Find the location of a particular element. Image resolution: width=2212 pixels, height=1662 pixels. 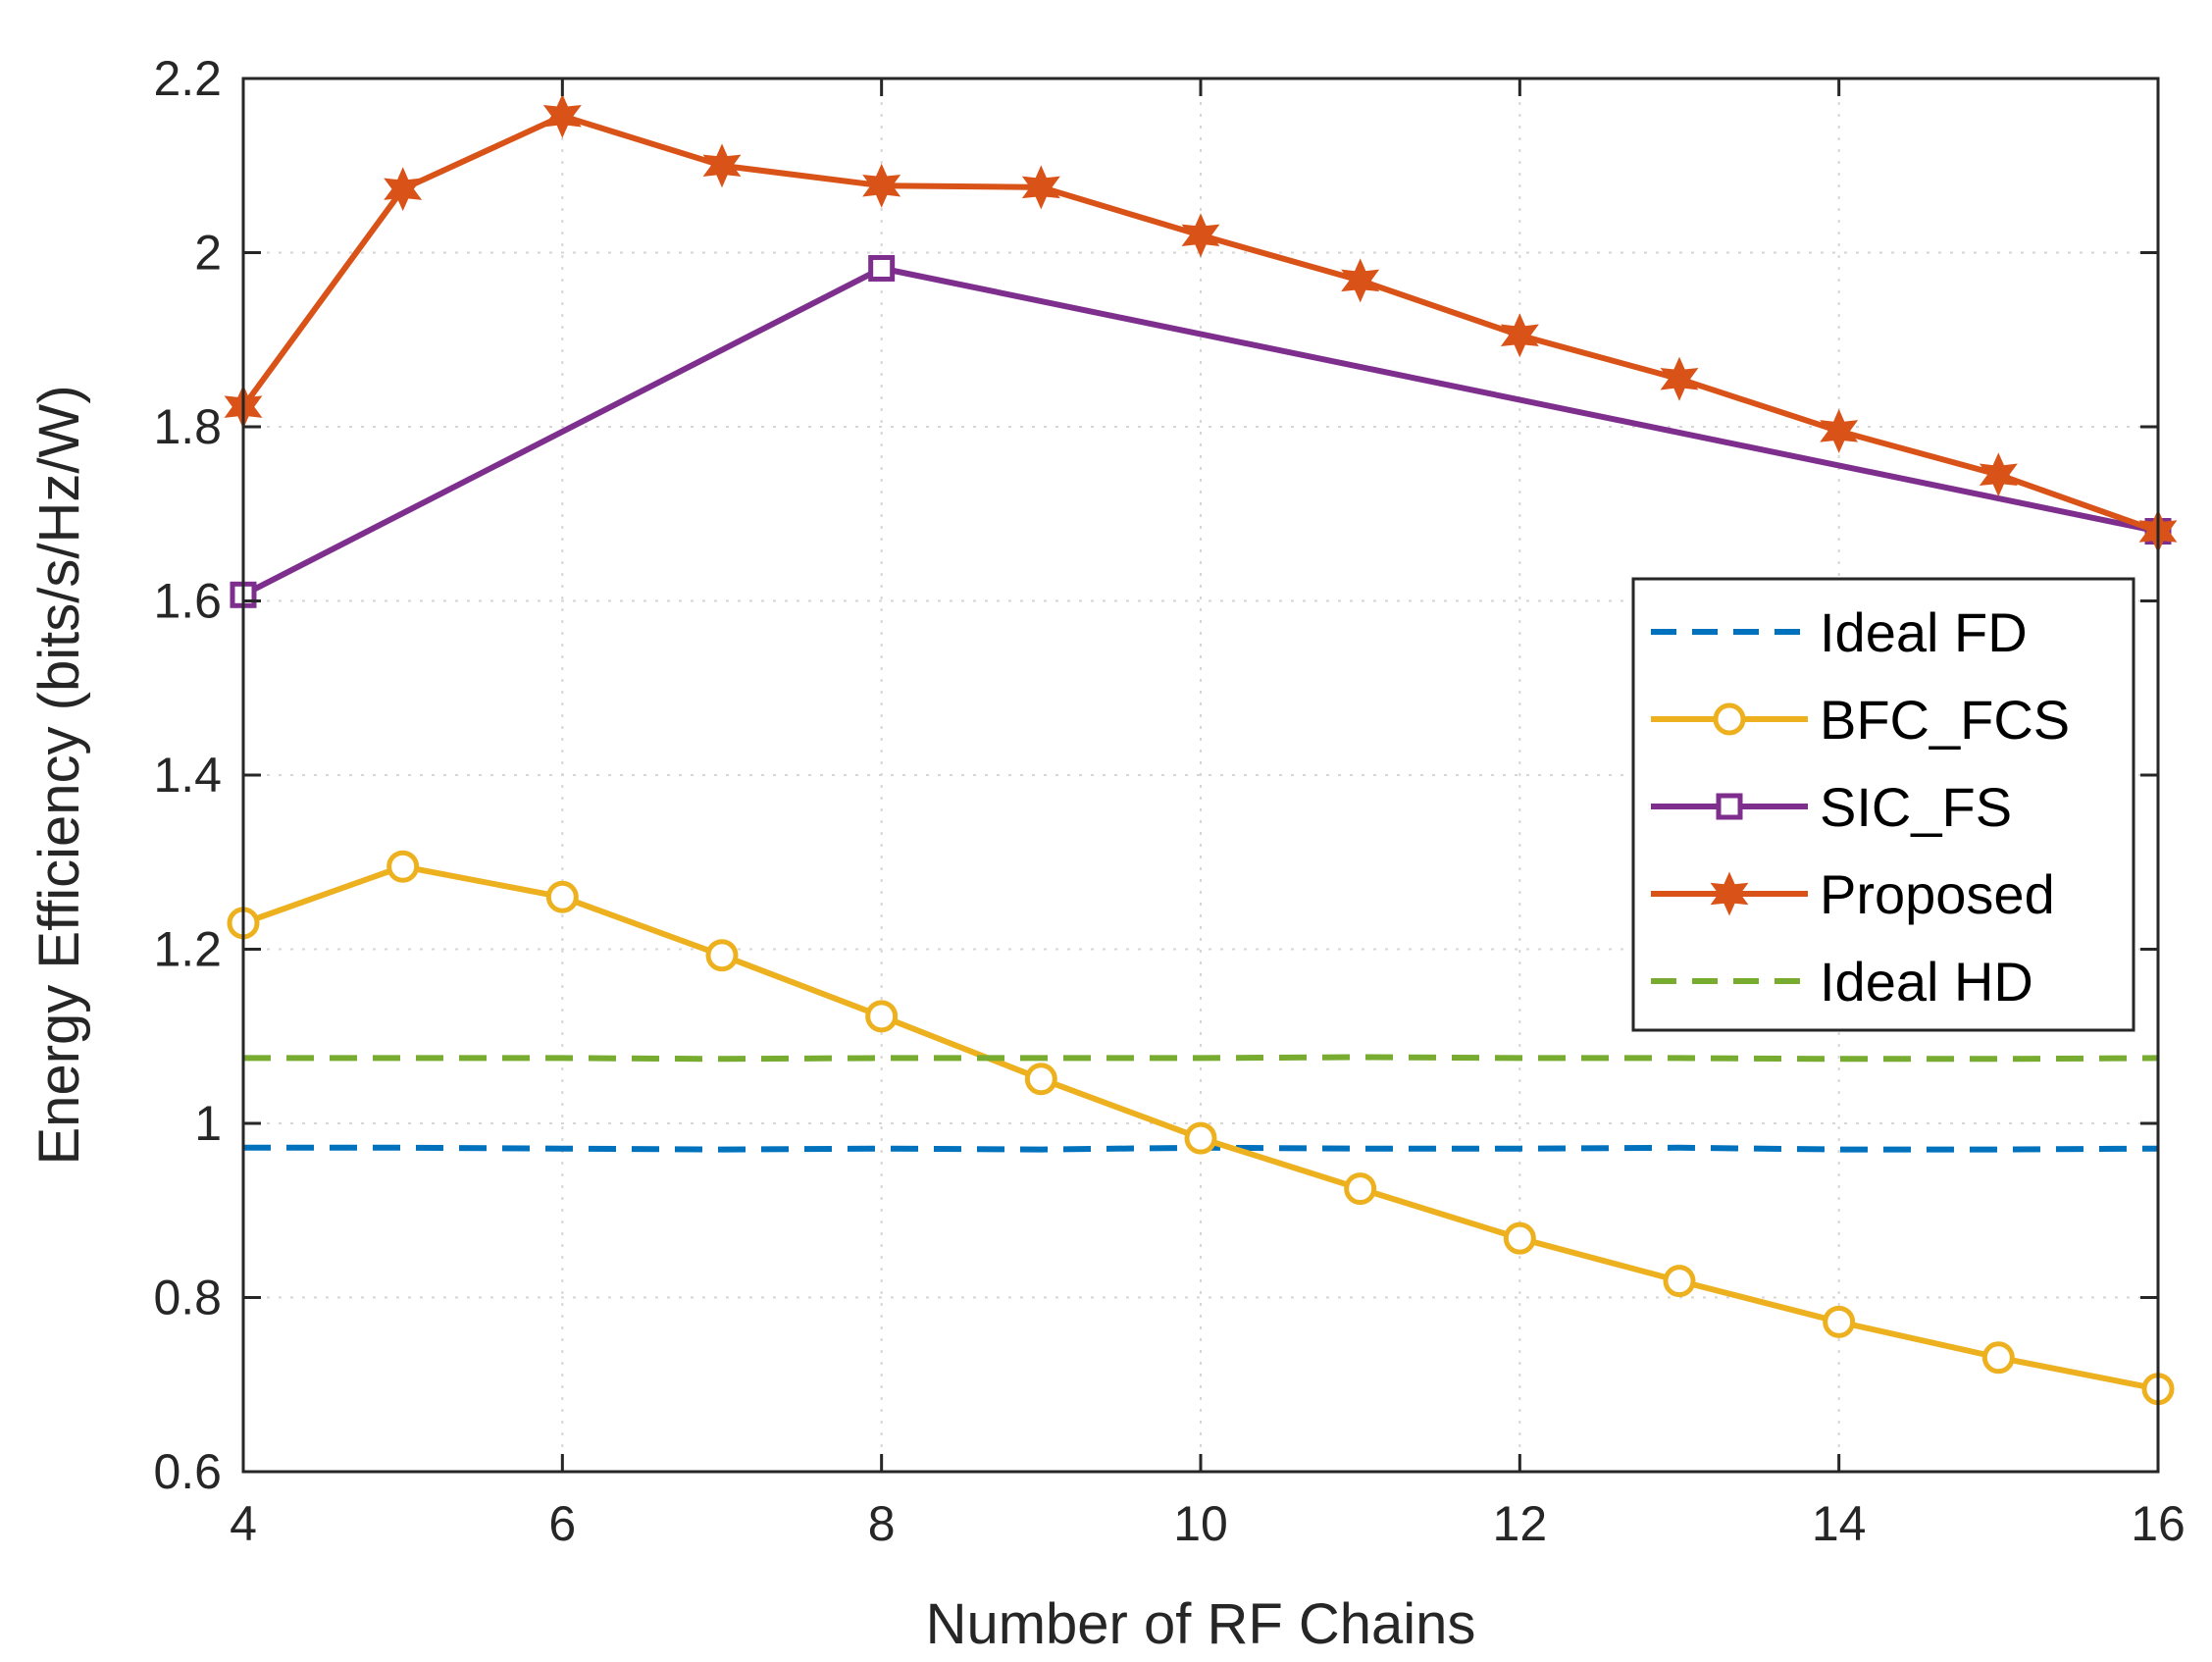

legend: Ideal FD BFC_FCS SIC_FS Proposed Ideal HD is located at coordinates (1883, 804).